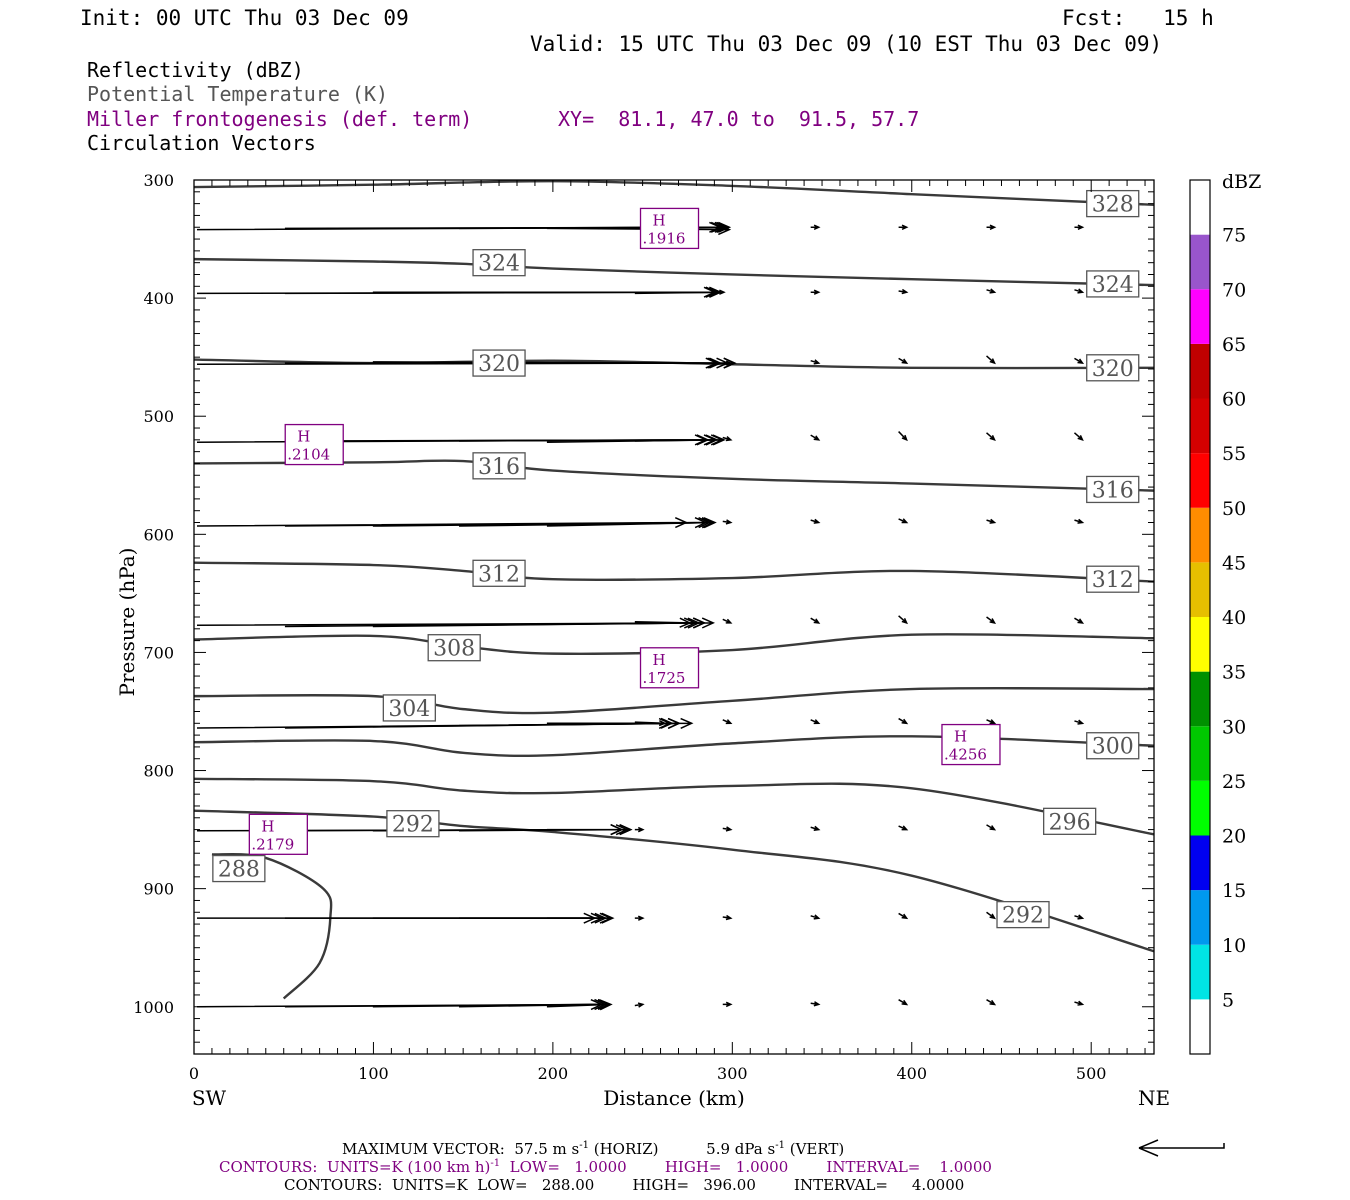 This screenshot has width=1350, height=1200. I want to click on reference-vector-arrow, so click(1181, 1148).